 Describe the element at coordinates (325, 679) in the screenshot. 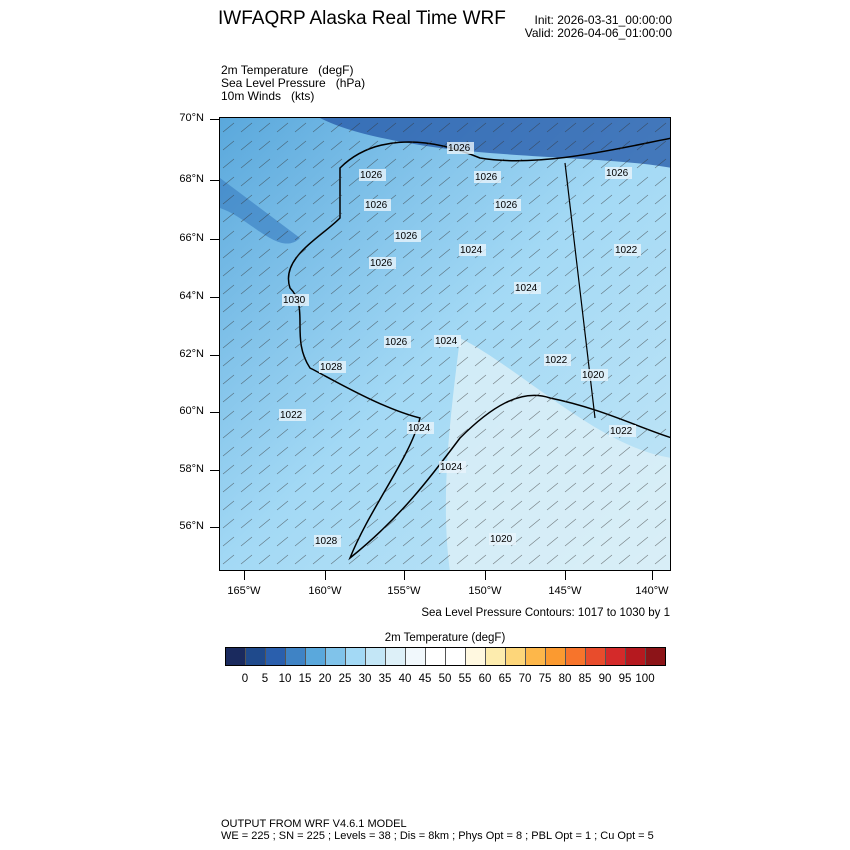

I see `colorbar-label: 20` at that location.